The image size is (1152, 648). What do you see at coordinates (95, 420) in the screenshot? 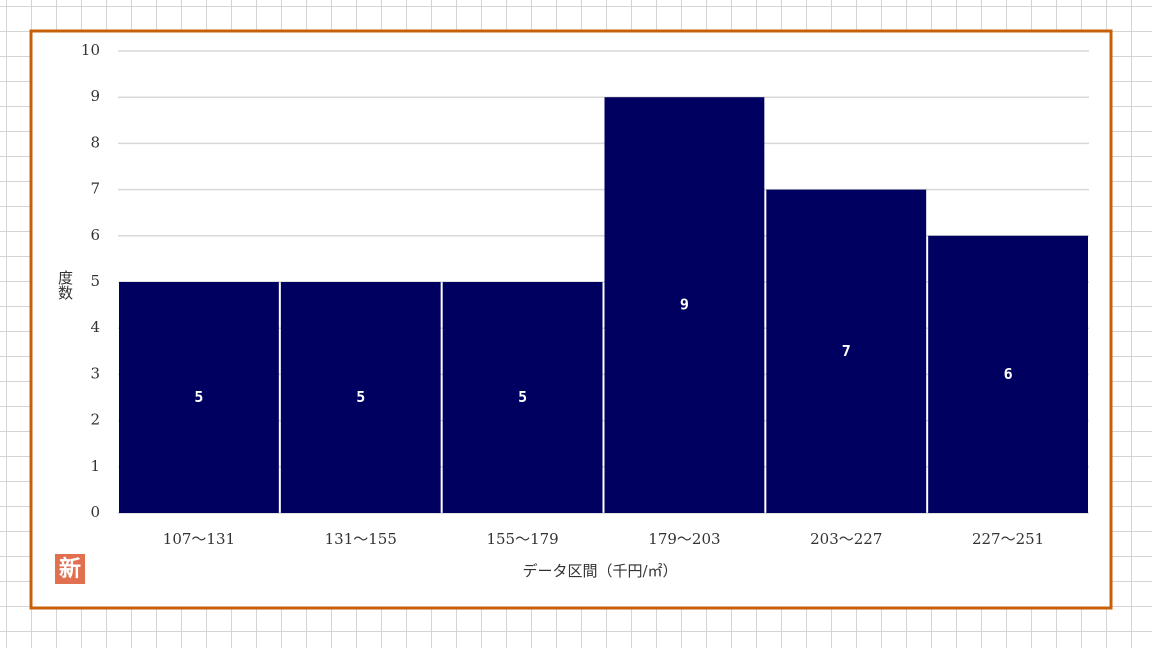
I see `y-tick-label: 2` at bounding box center [95, 420].